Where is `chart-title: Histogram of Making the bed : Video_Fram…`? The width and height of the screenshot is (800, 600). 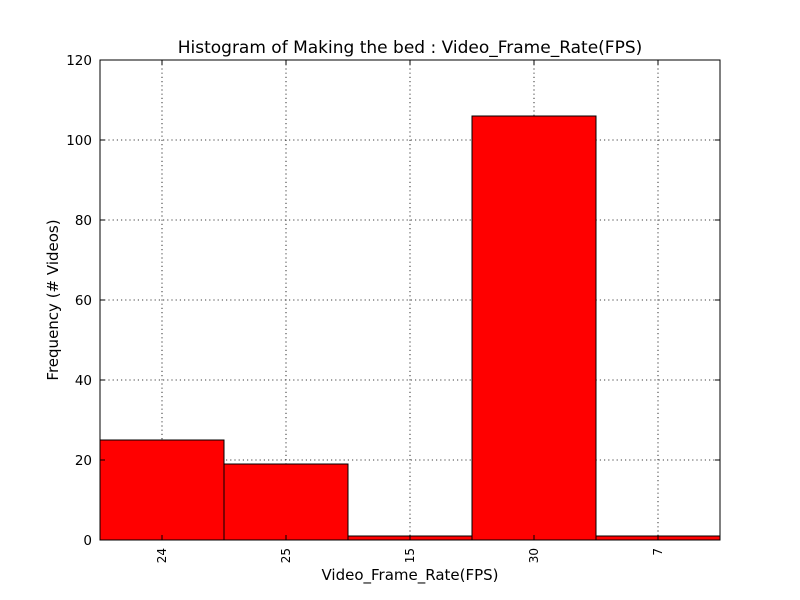 chart-title: Histogram of Making the bed : Video_Fram… is located at coordinates (410, 48).